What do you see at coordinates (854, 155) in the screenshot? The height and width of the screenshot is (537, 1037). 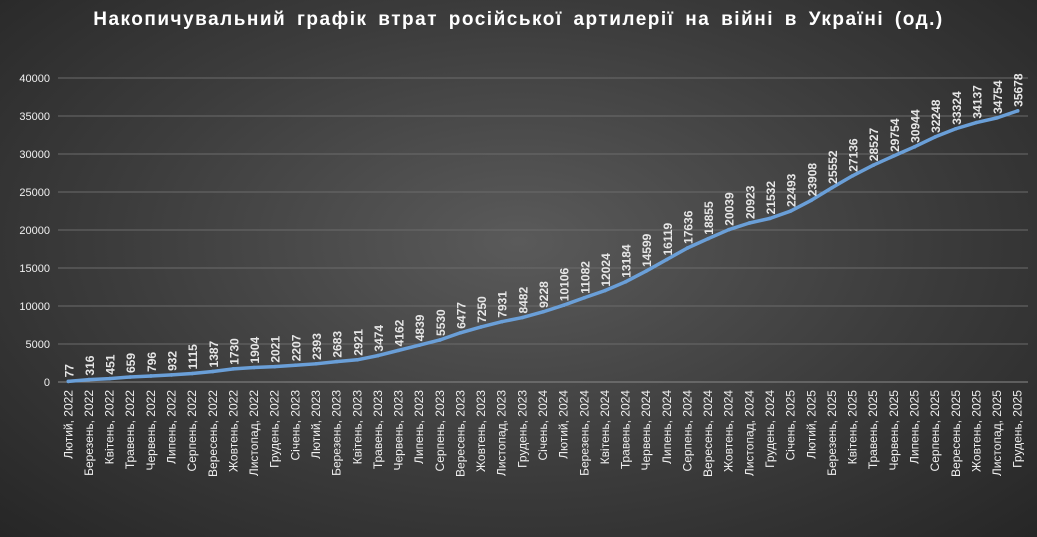 I see `data-label: 27136` at bounding box center [854, 155].